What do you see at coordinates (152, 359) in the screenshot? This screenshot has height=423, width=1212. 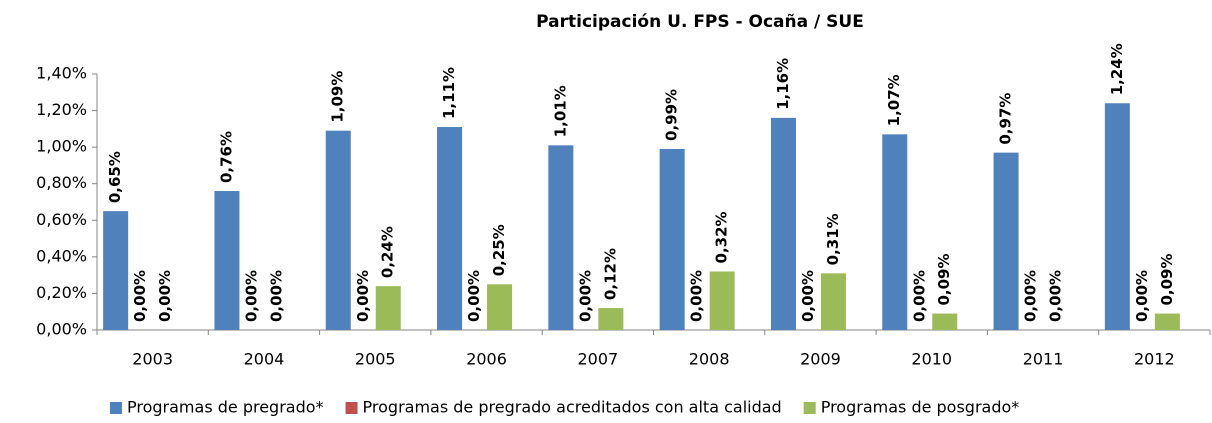 I see `x-tick-label: 2003` at bounding box center [152, 359].